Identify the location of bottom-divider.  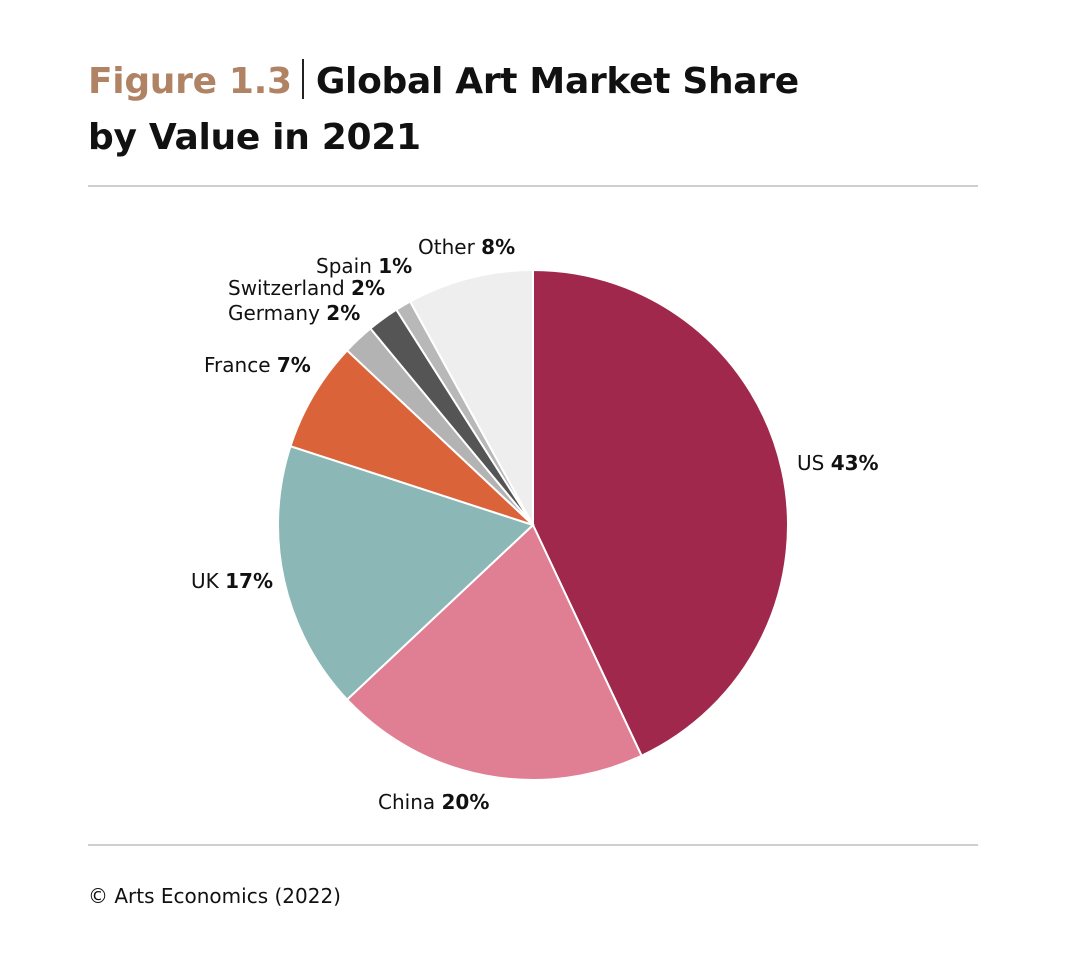
(533, 845).